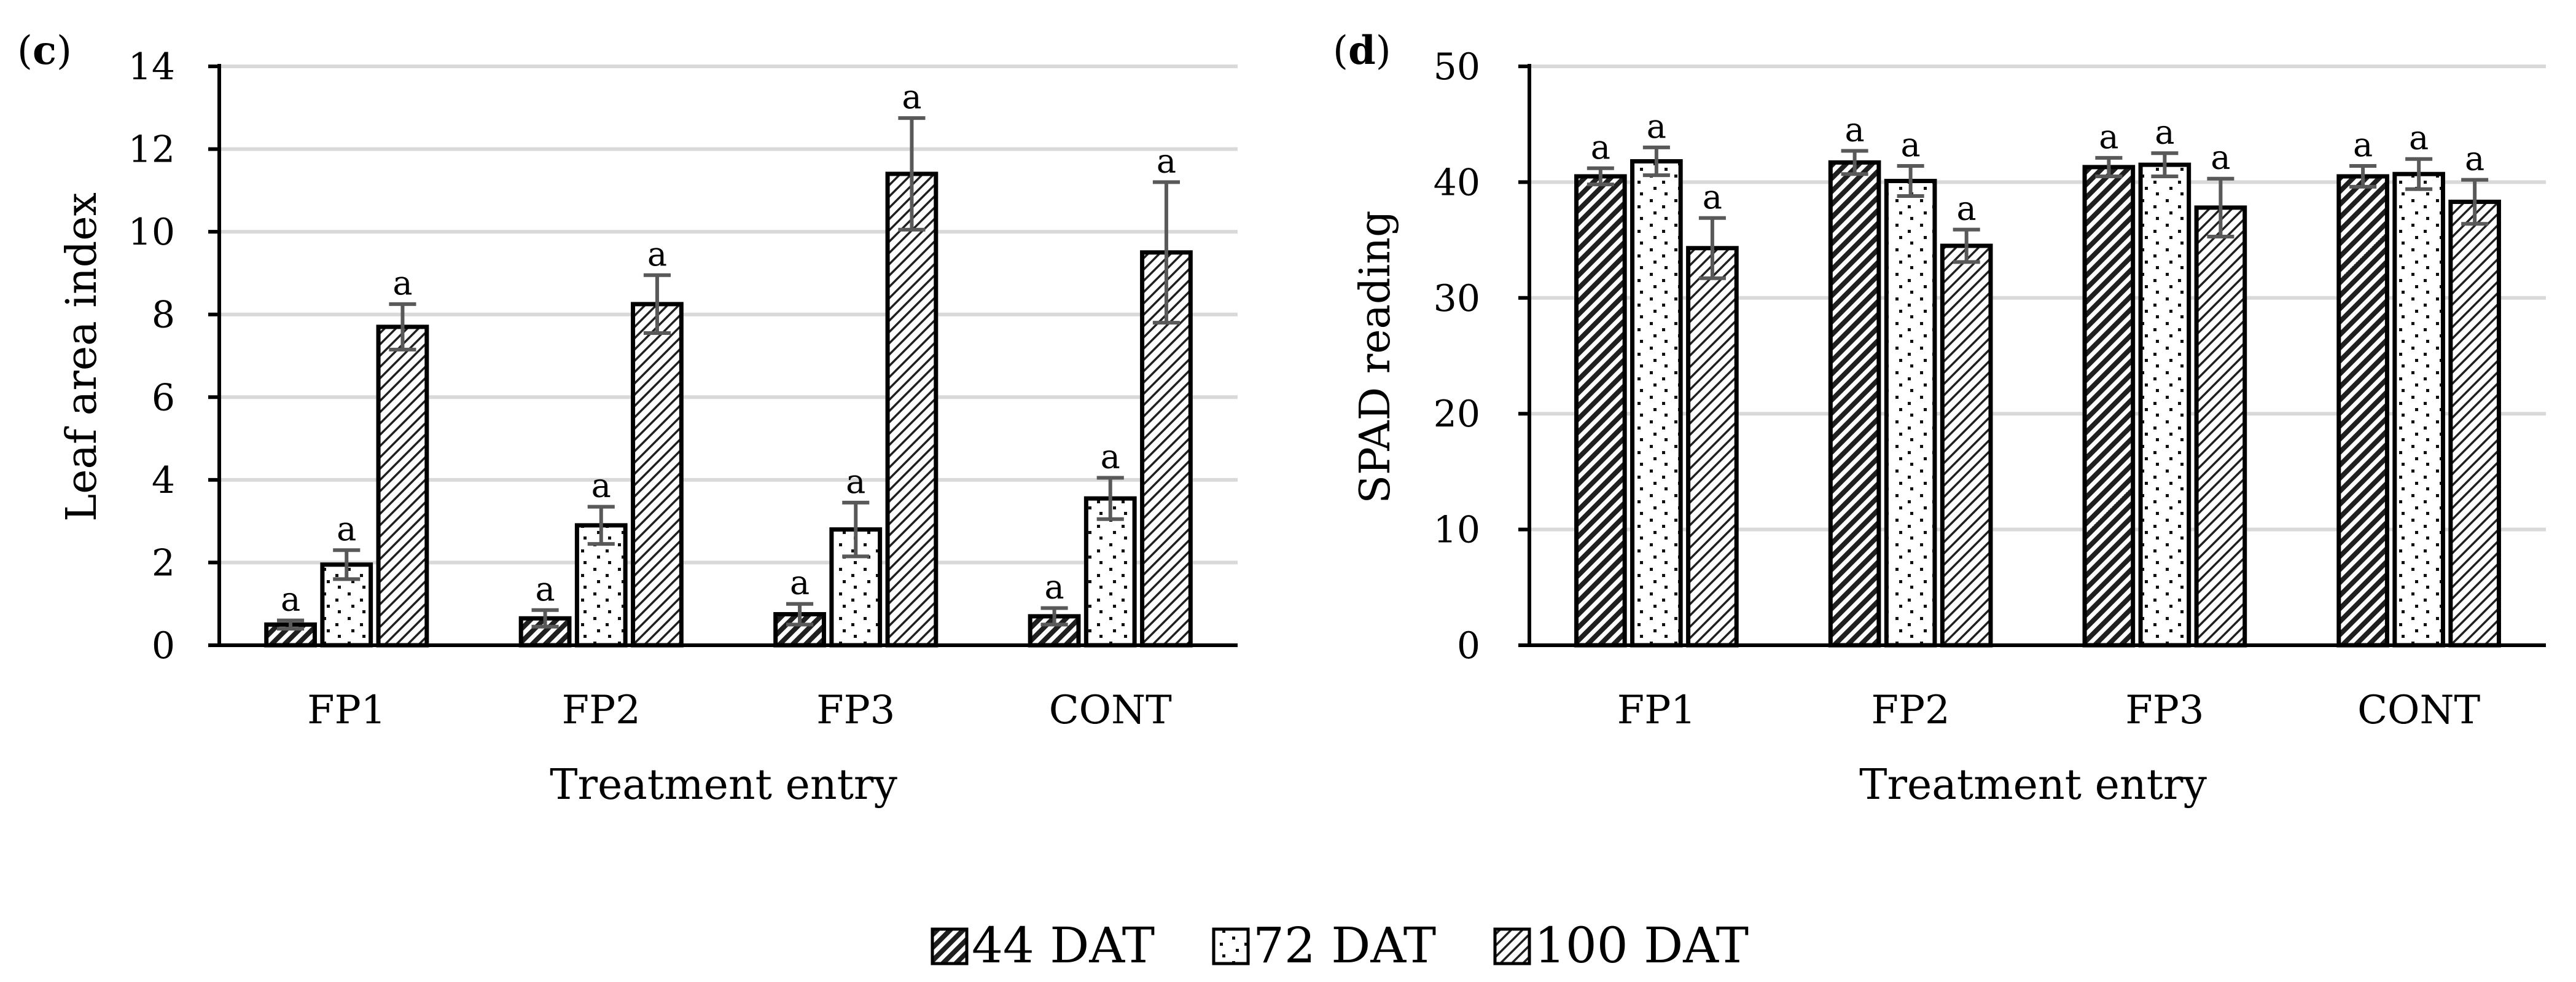  I want to click on panel-d-category-label: FP3, so click(2164, 710).